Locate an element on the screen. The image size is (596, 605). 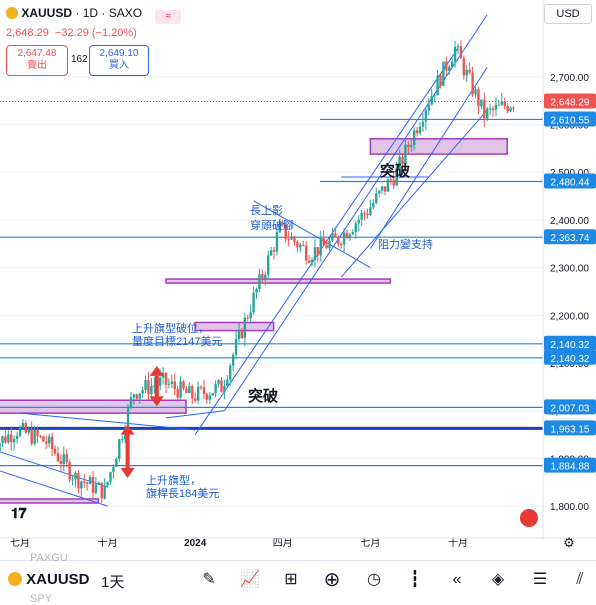
layers-icon: ◈ is located at coordinates (498, 579).